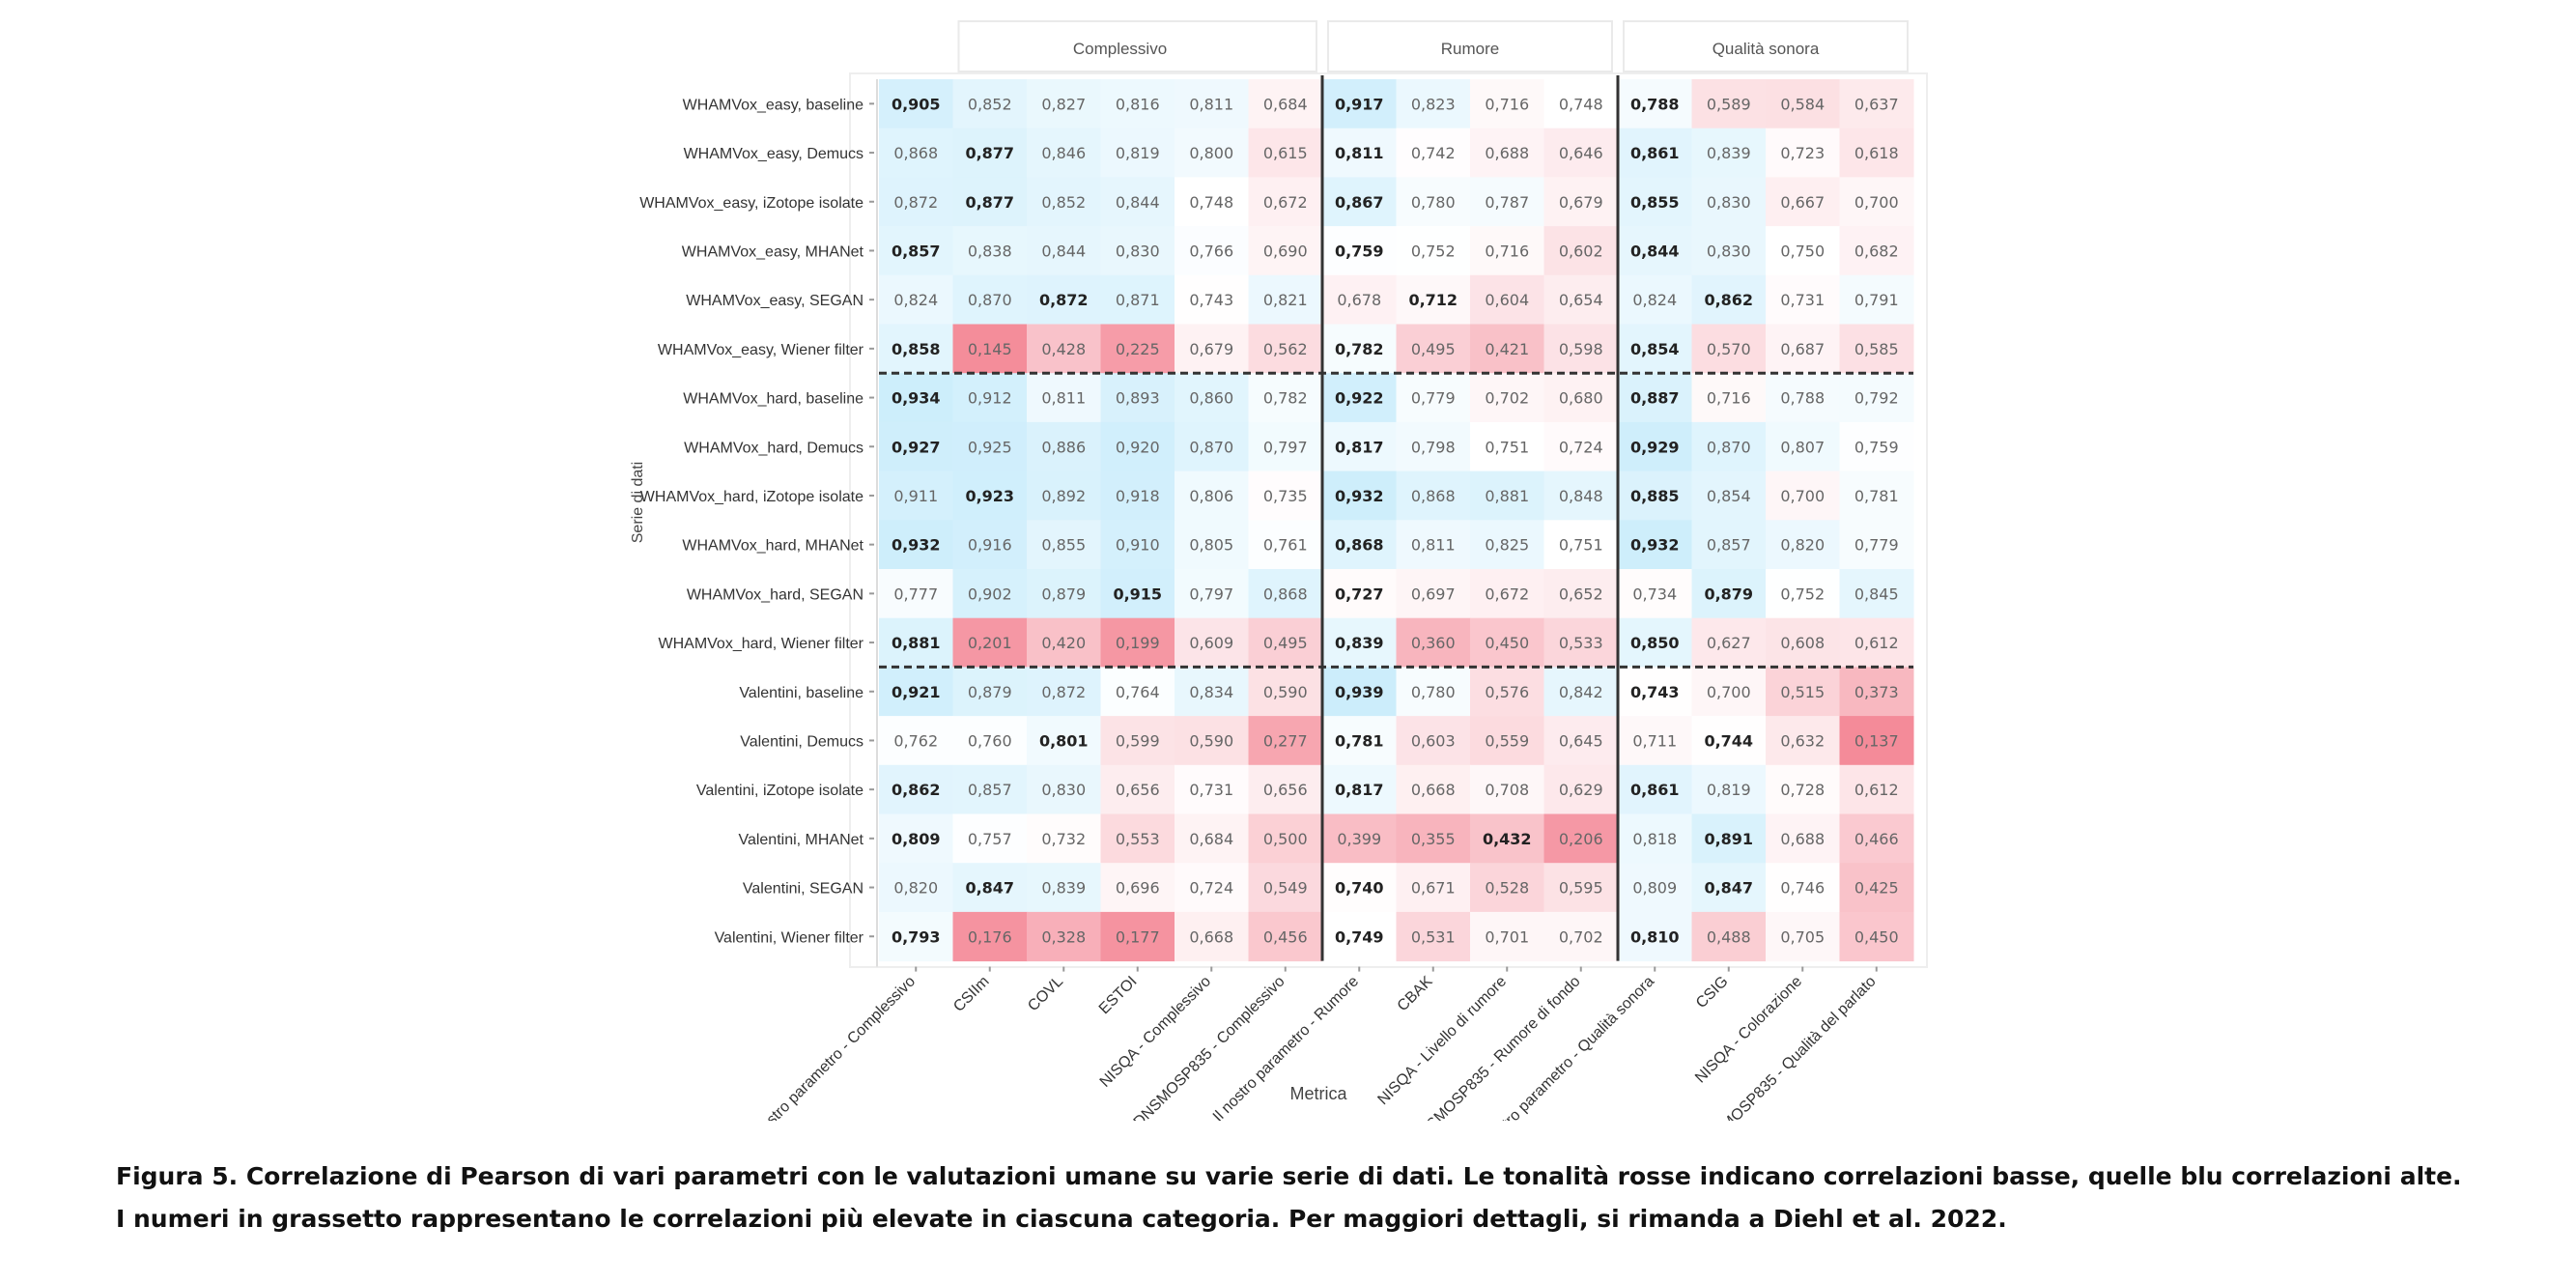 The height and width of the screenshot is (1283, 2576). What do you see at coordinates (1802, 251) in the screenshot?
I see `cell-value-label: 0,750` at bounding box center [1802, 251].